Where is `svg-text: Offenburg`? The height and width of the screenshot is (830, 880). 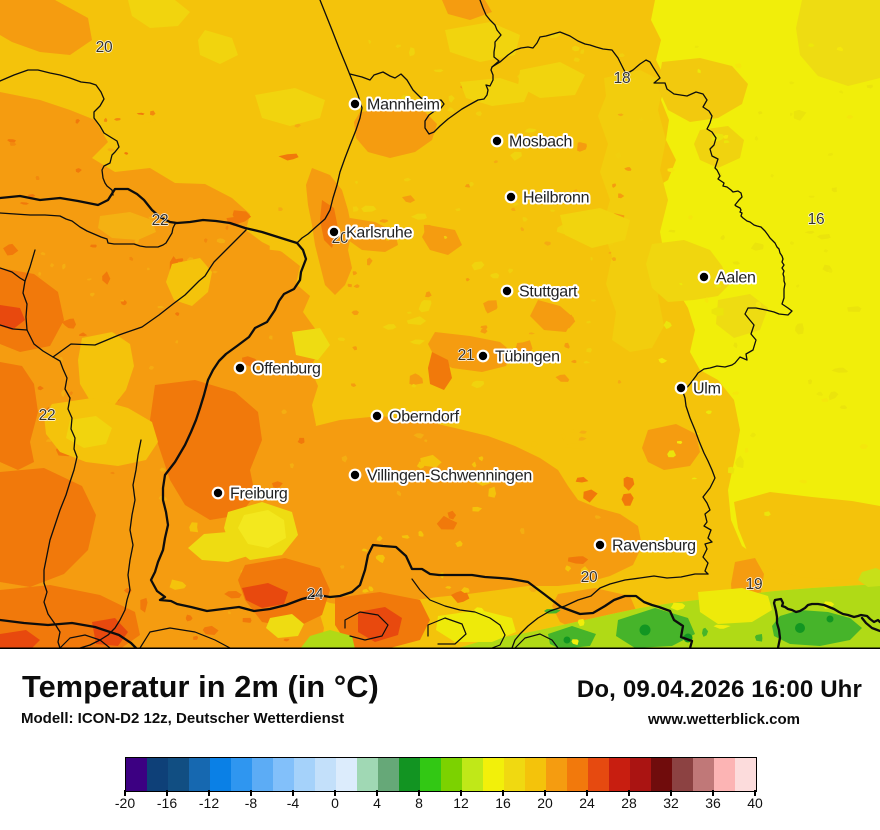
svg-text: Offenburg is located at coordinates (286, 369).